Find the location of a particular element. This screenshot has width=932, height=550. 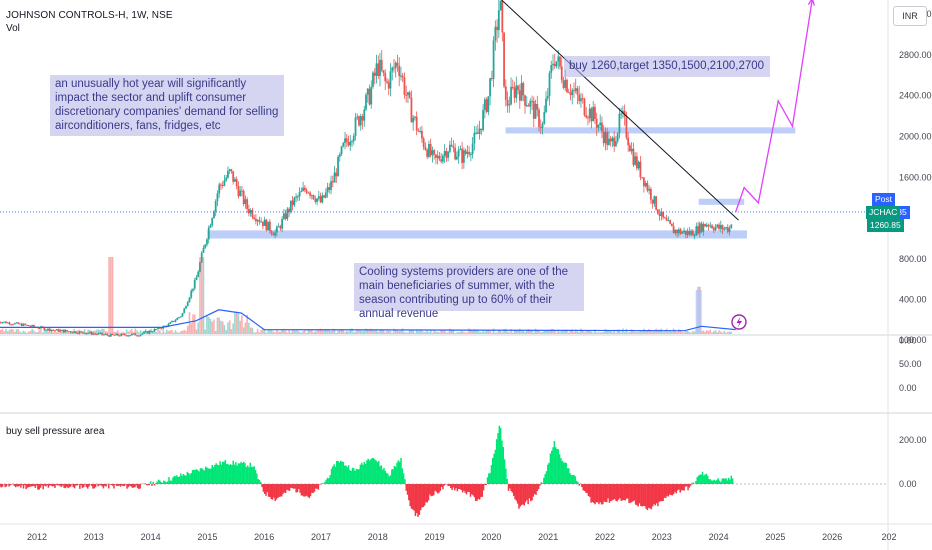

annotation-note: buy 1260,target 1350,1500,2100,2700 is located at coordinates (667, 66).